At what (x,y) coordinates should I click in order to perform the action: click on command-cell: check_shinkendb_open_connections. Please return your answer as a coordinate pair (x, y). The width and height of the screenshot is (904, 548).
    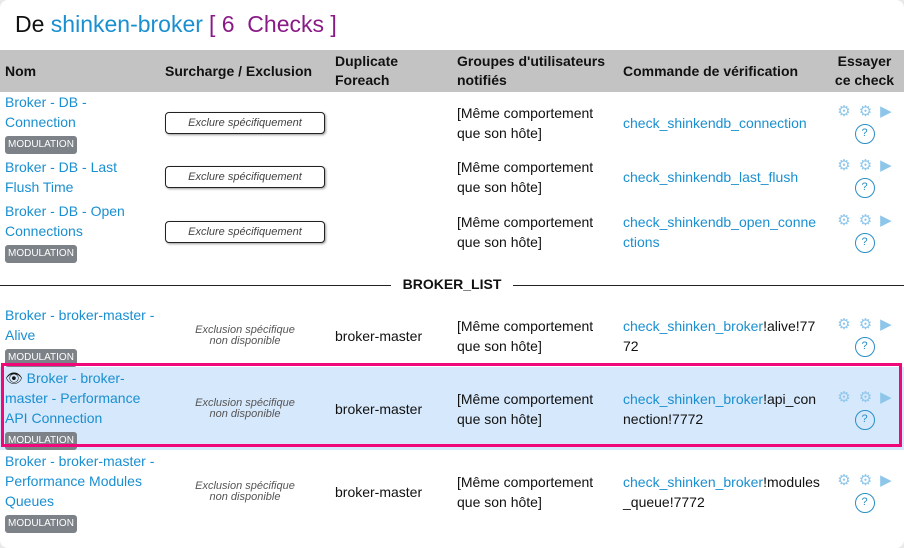
    Looking at the image, I should click on (721, 232).